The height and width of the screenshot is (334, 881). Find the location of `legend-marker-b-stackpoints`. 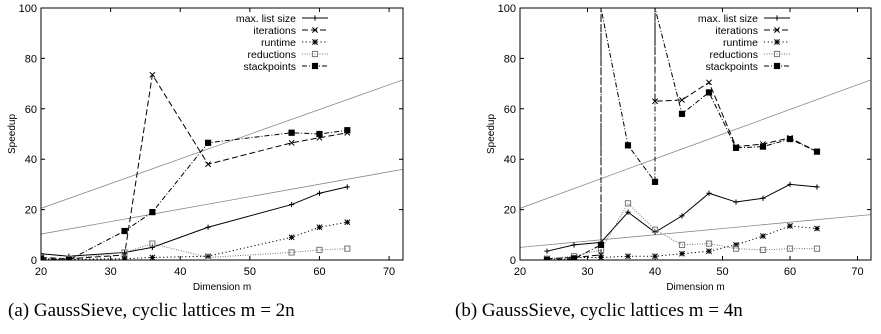

legend-marker-b-stackpoints is located at coordinates (777, 66).